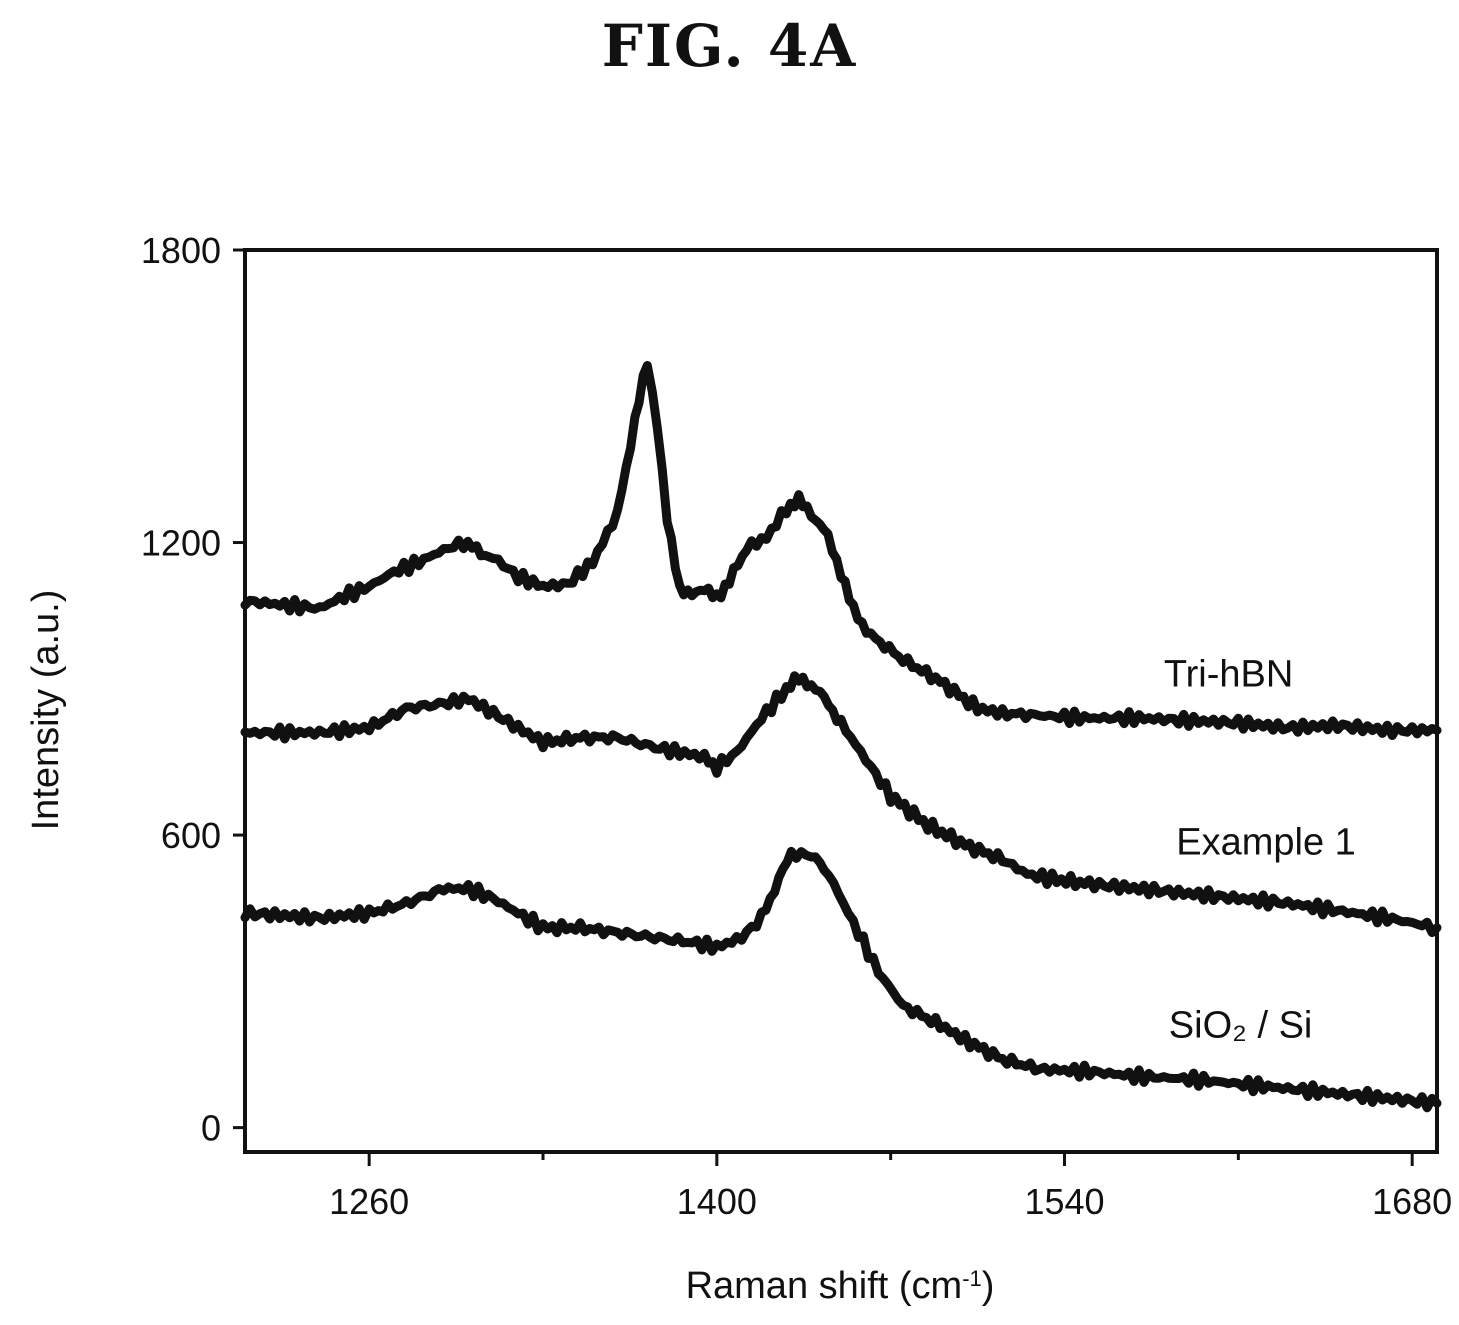 This screenshot has width=1459, height=1325. What do you see at coordinates (1412, 1201) in the screenshot?
I see `x-tick-label: 1680` at bounding box center [1412, 1201].